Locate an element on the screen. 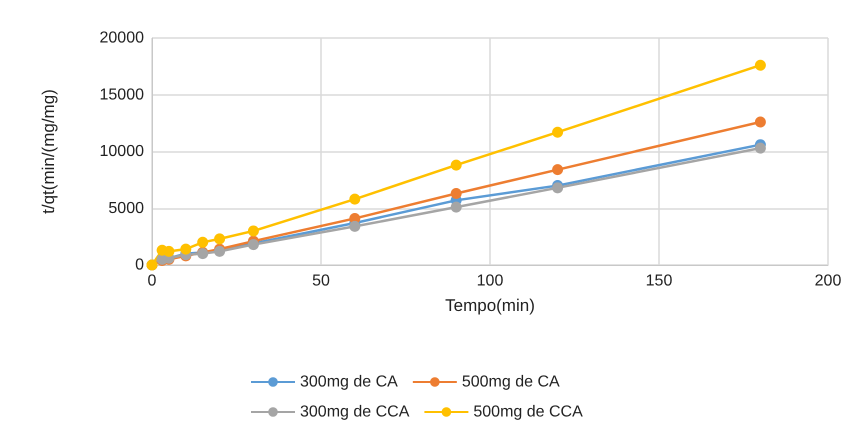 Image resolution: width=864 pixels, height=435 pixels. y-tick-label: 10000 is located at coordinates (122, 151).